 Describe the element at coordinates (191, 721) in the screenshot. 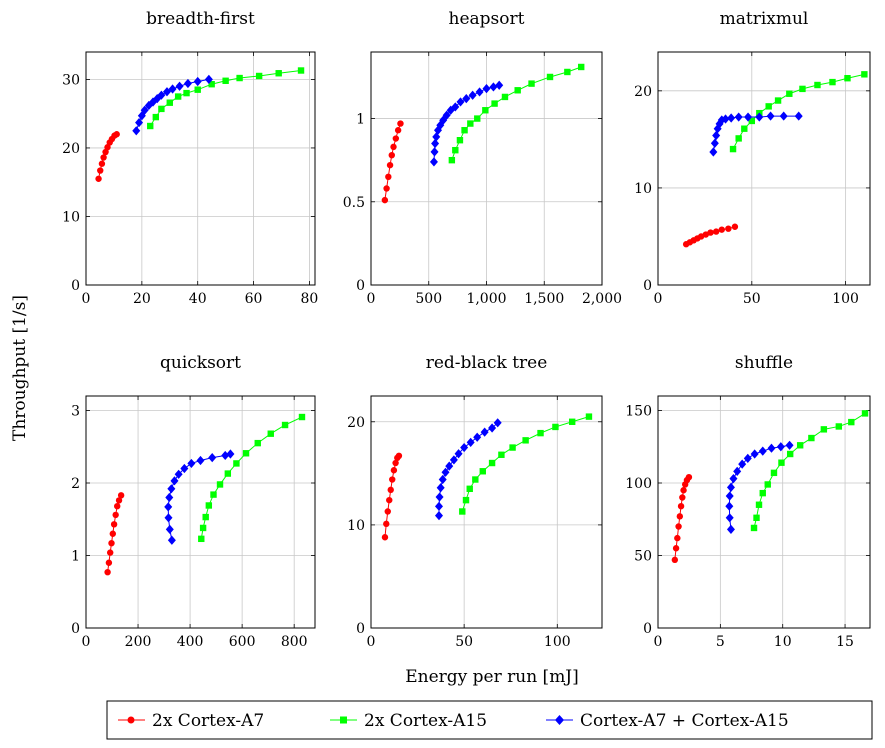

I see `legend-entry-a7: 2x Cortex-A7` at that location.